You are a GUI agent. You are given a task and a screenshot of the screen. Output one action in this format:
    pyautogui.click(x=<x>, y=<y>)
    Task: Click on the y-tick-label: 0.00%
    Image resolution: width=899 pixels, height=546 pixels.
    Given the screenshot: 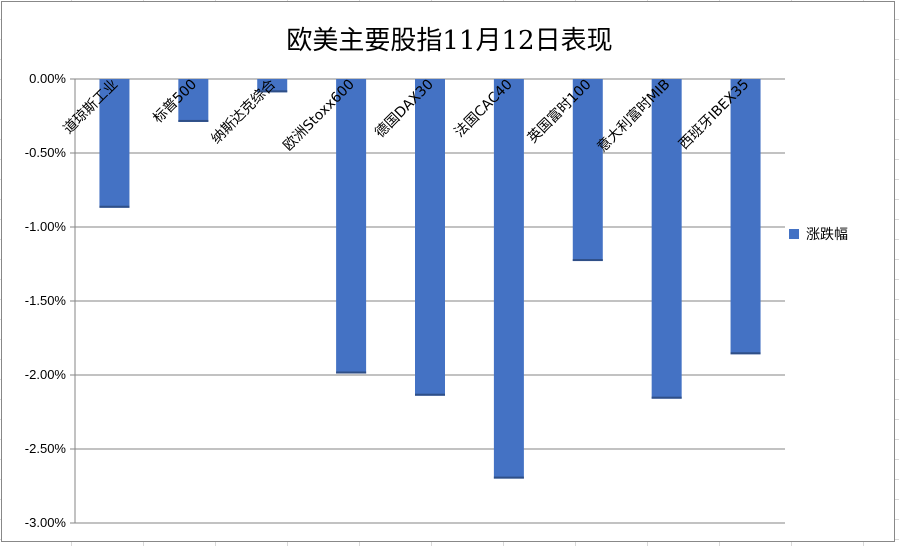 What is the action you would take?
    pyautogui.click(x=47, y=78)
    